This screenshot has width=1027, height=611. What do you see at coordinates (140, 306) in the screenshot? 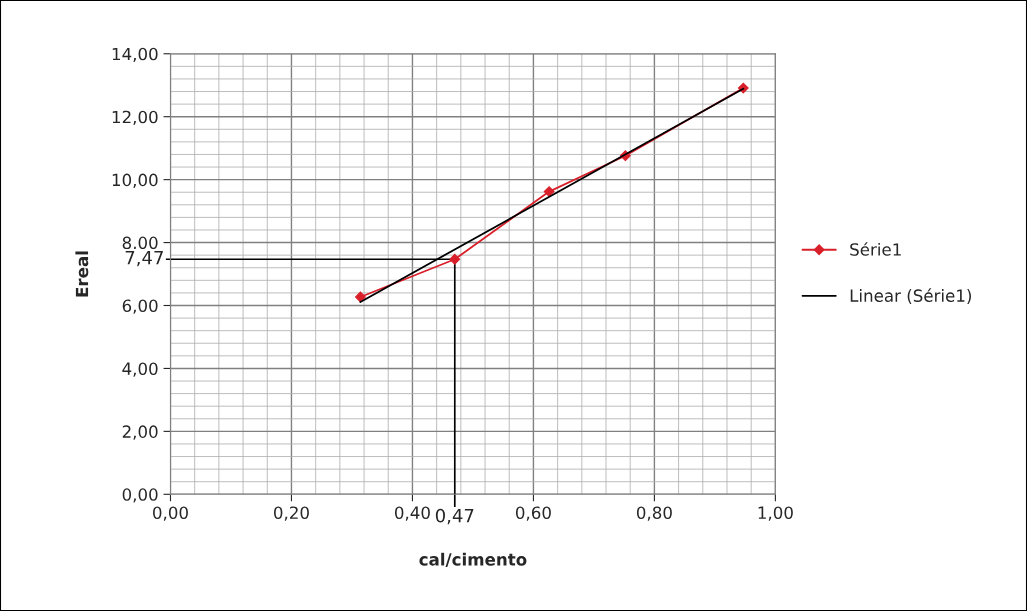
I see `y-tick-label: 6,00` at bounding box center [140, 306].